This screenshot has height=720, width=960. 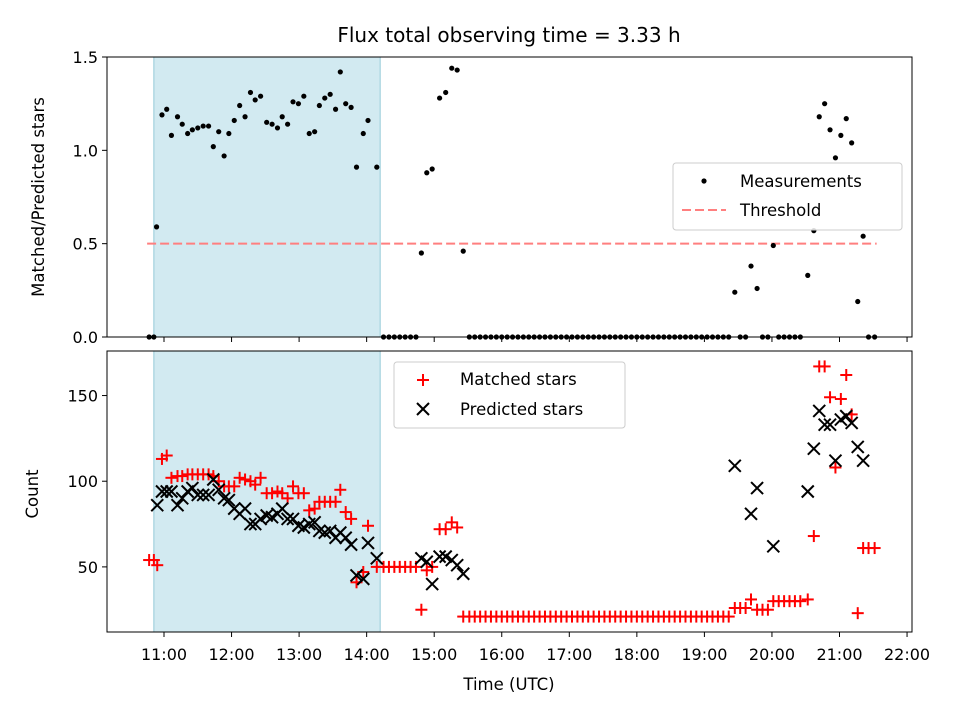 What do you see at coordinates (423, 380) in the screenshot?
I see `legend-marker-matched-stars` at bounding box center [423, 380].